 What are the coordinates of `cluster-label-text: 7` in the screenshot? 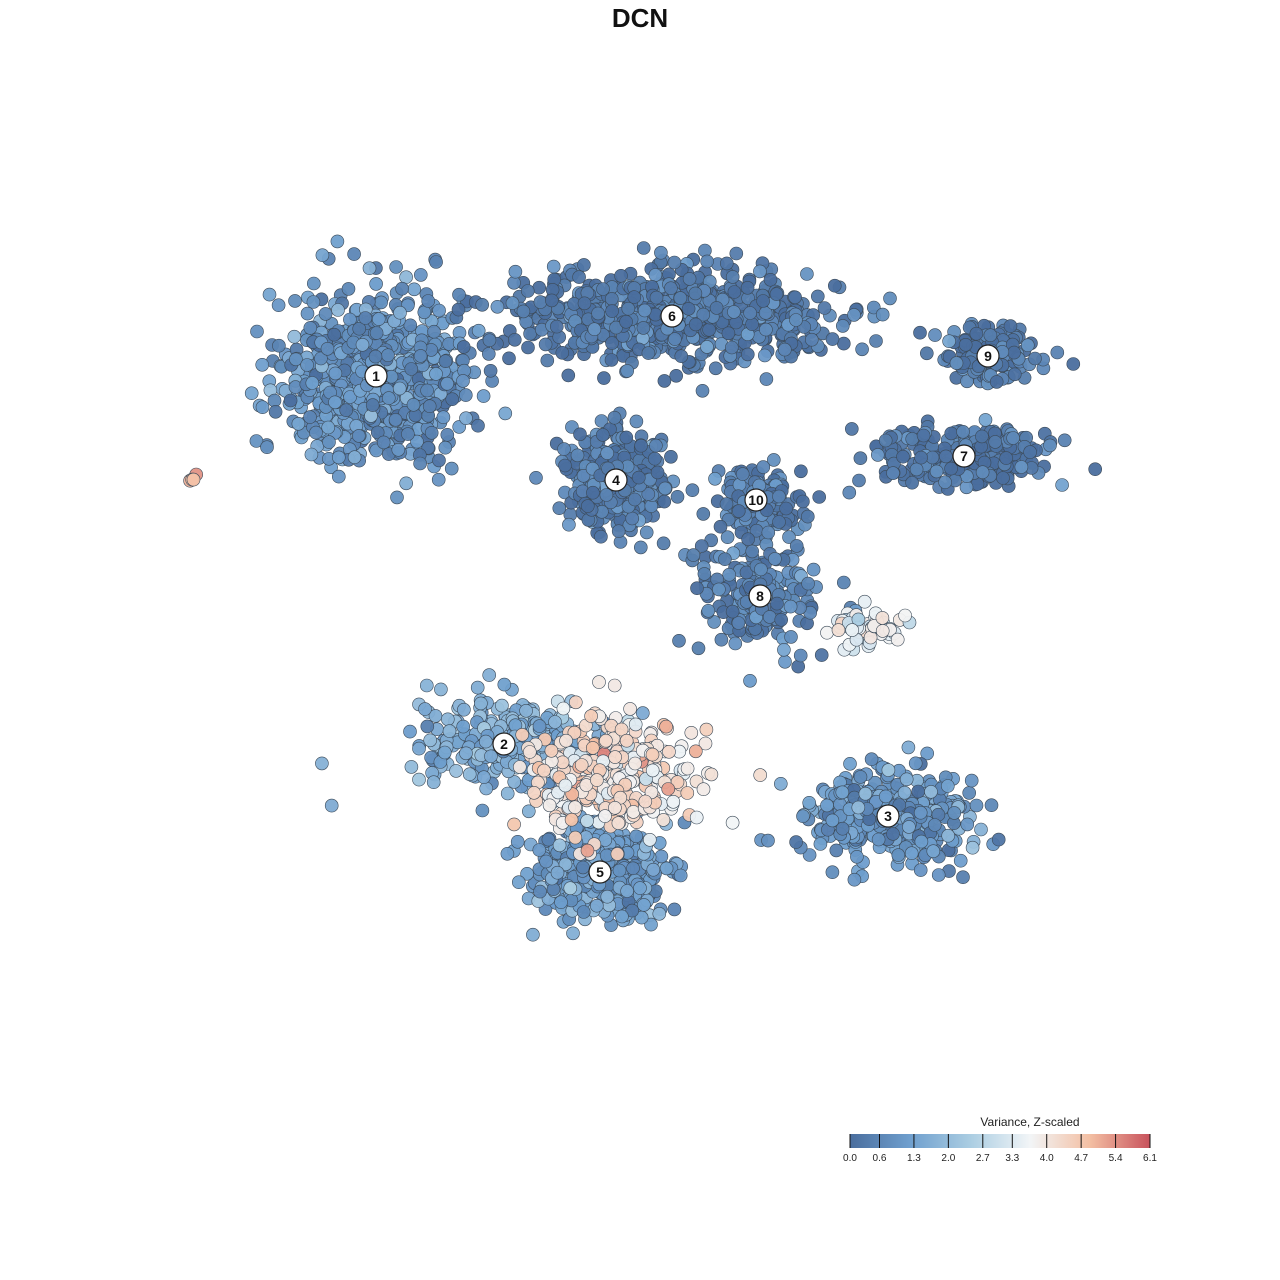 It's located at (964, 456).